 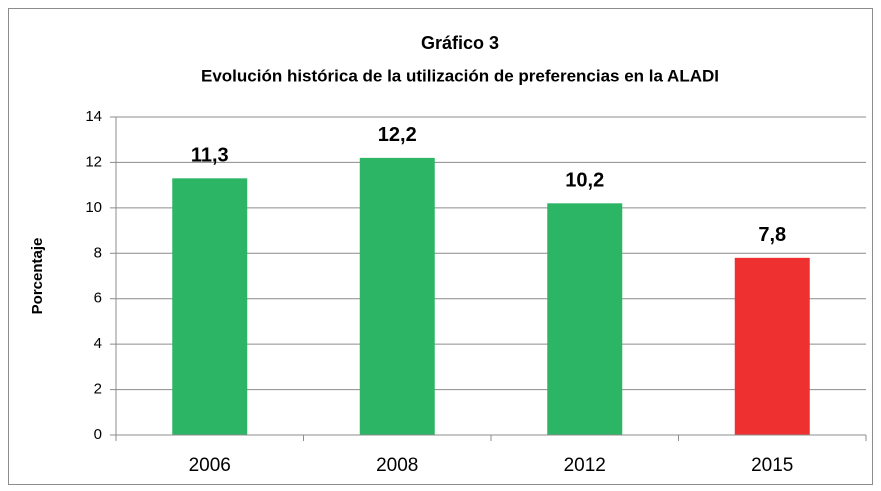 What do you see at coordinates (98, 434) in the screenshot?
I see `y-tick-label: 0` at bounding box center [98, 434].